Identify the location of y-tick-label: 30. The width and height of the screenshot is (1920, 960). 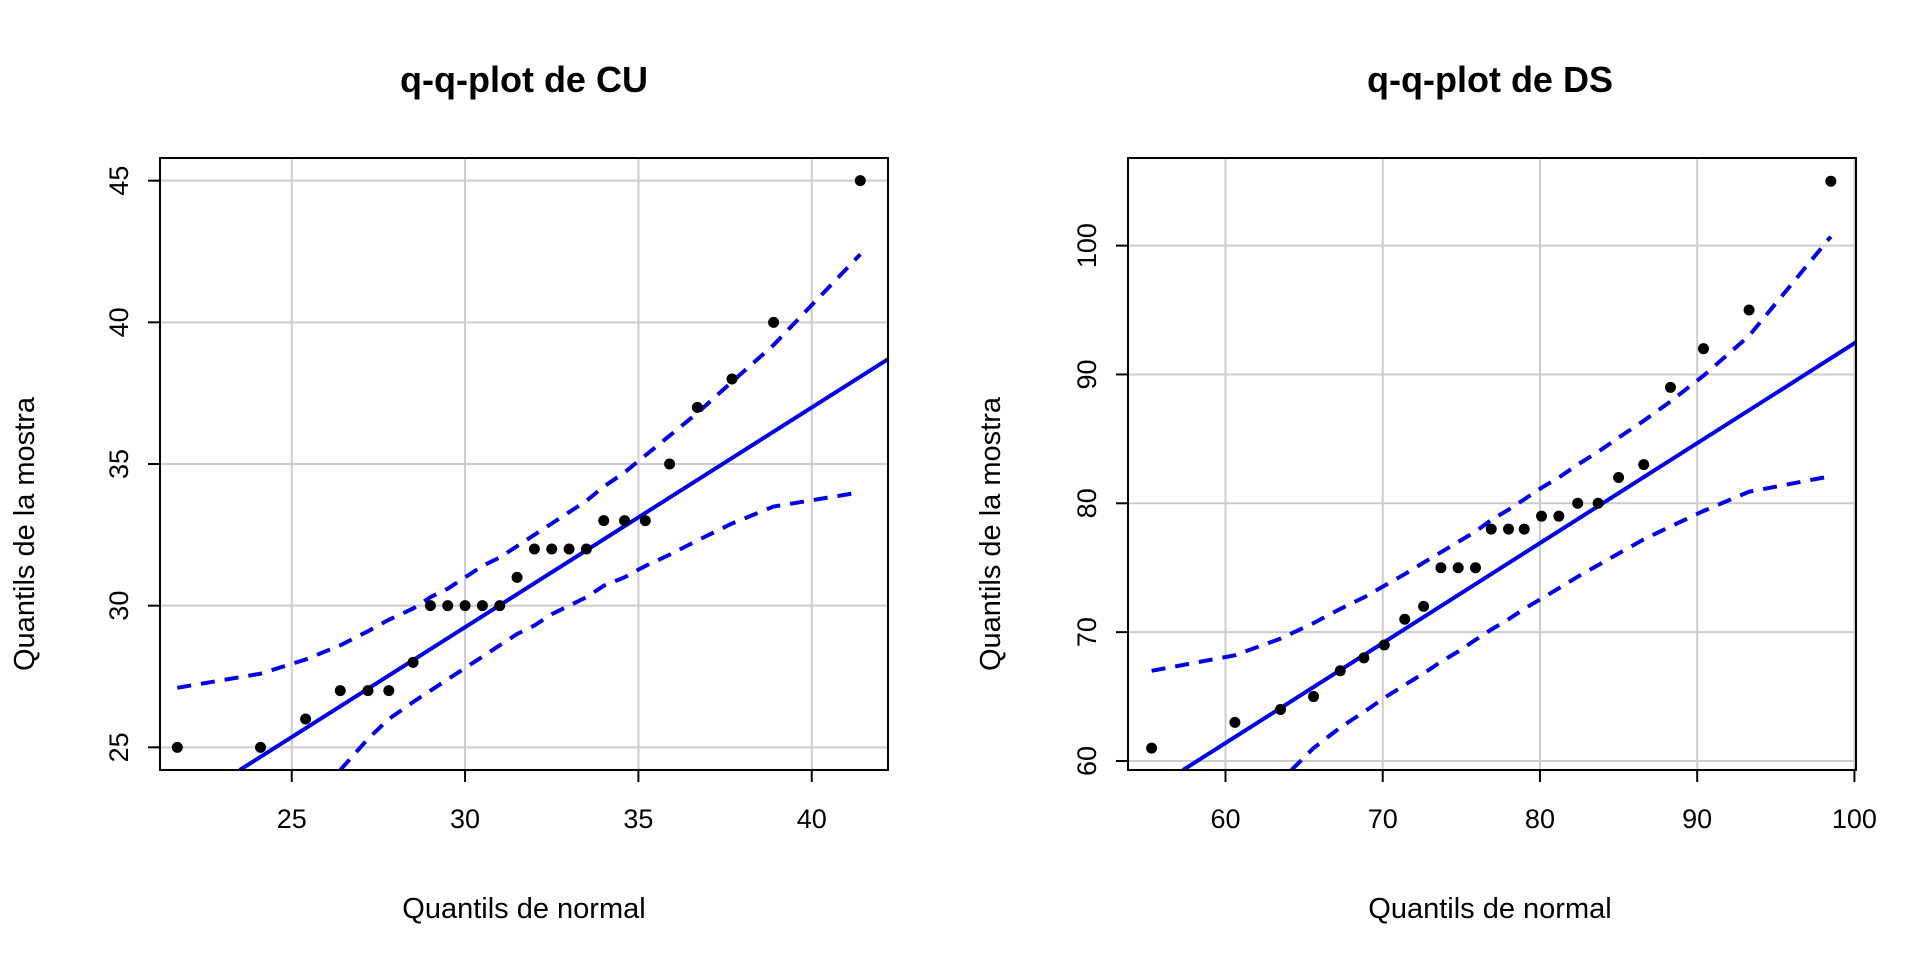
(119, 606).